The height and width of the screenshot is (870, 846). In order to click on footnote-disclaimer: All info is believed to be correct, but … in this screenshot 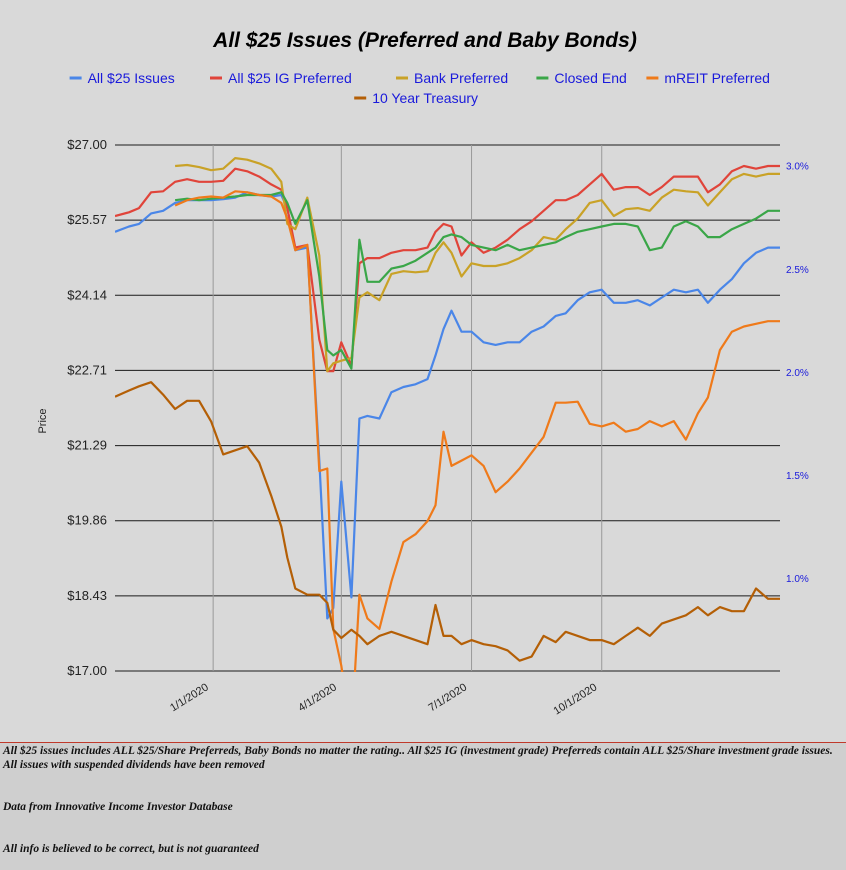, I will do `click(131, 849)`.